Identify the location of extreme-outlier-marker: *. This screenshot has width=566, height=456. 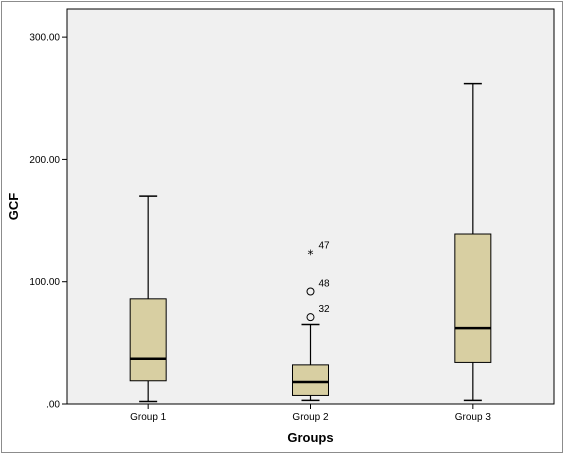
(311, 255).